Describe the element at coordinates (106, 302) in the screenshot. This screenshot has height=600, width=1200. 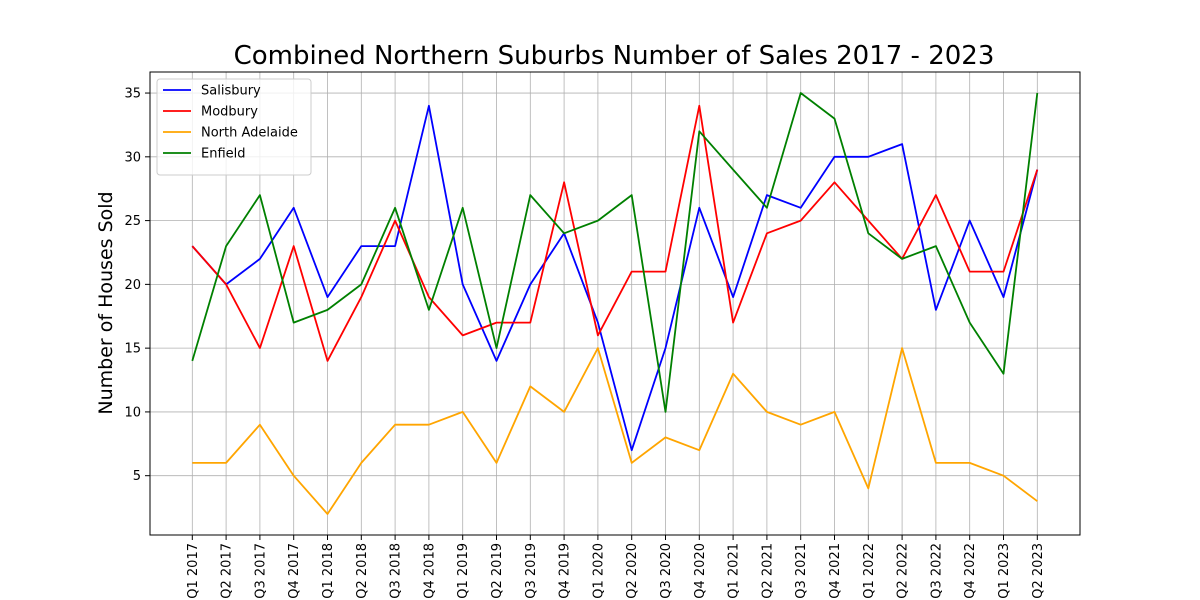
I see `y-axis-label: Number of Houses Sold` at that location.